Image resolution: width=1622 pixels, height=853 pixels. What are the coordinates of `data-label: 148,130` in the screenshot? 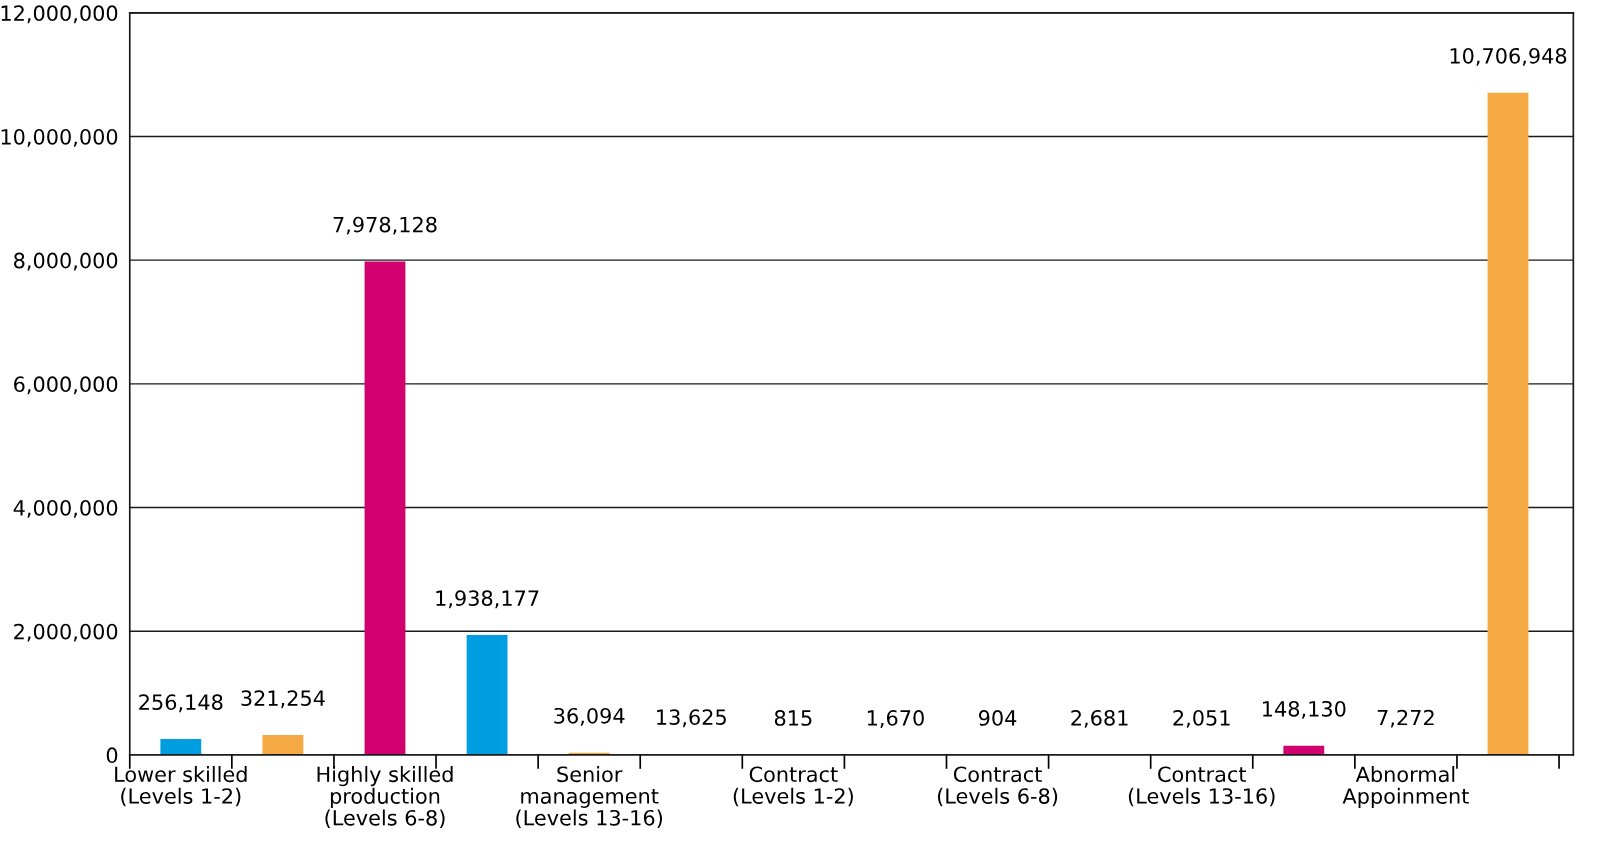 It's located at (1304, 709).